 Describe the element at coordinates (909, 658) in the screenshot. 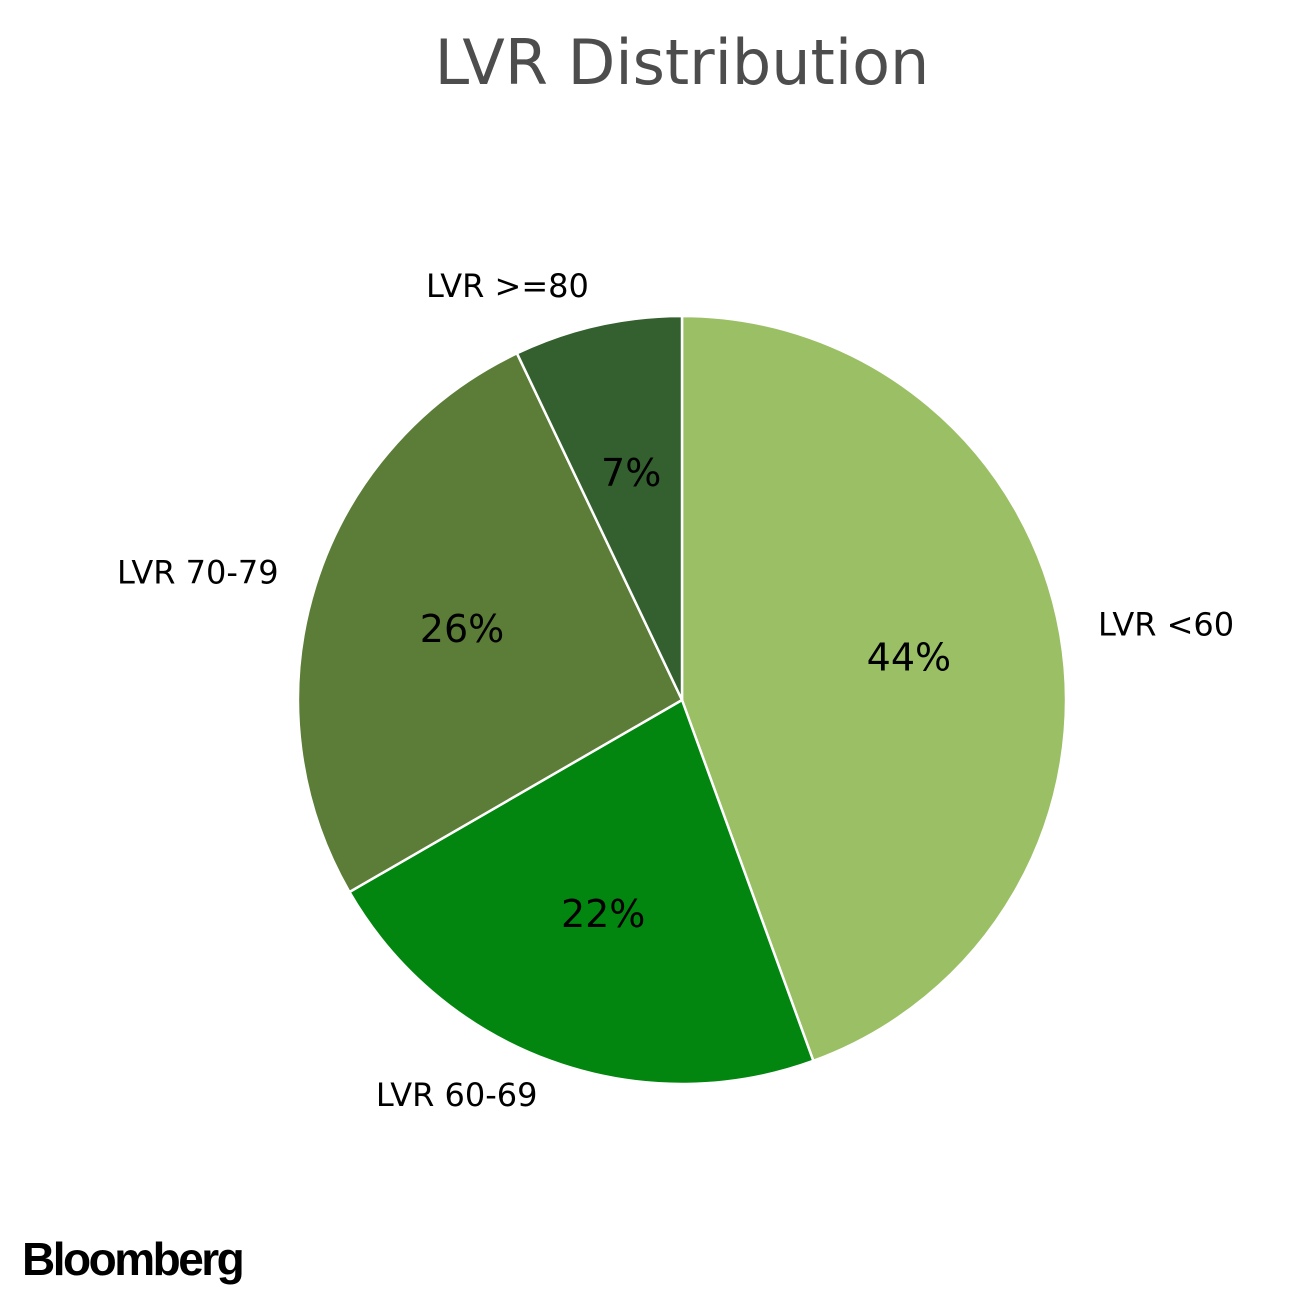

I see `slice-percent-label: 44%` at that location.